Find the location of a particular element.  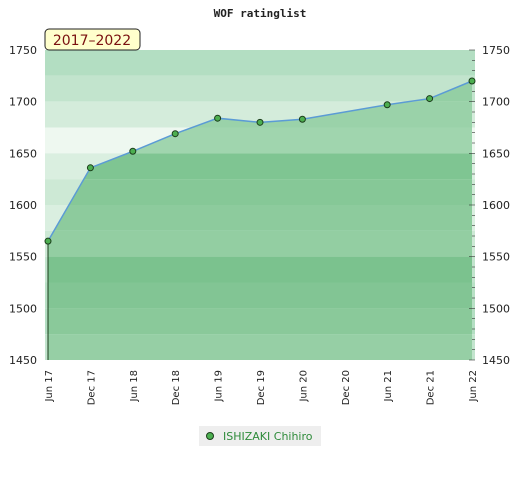

legend: ISHIZAKI Chihiro is located at coordinates (260, 436).